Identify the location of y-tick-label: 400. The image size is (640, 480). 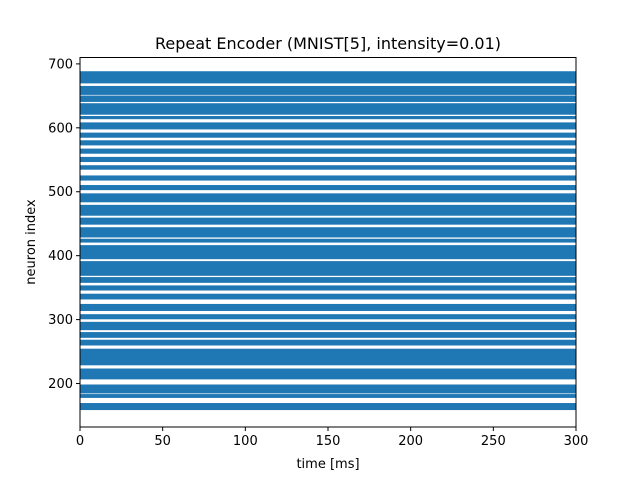
(60, 256).